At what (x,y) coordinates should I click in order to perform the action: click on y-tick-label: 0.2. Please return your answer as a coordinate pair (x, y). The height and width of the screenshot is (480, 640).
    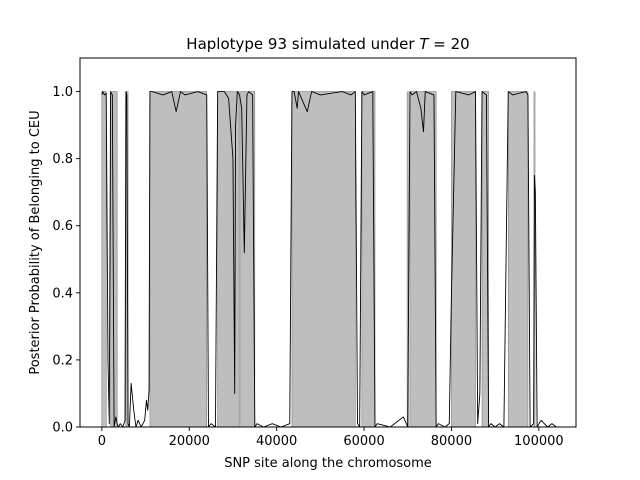
    Looking at the image, I should click on (62, 360).